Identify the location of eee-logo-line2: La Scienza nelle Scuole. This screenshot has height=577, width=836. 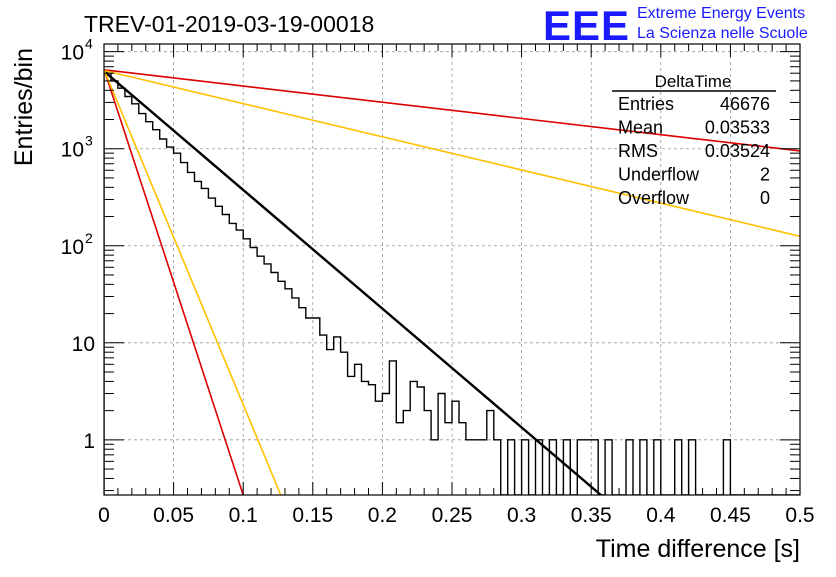
(722, 33).